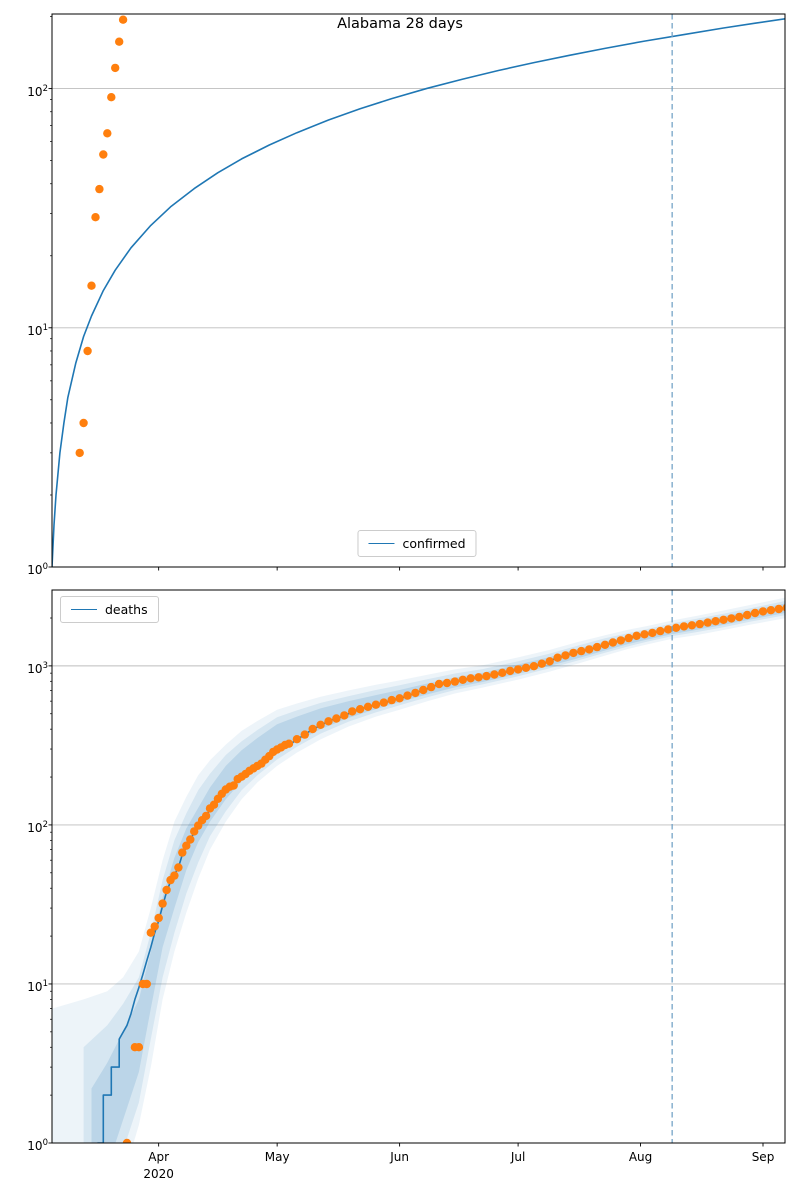  What do you see at coordinates (400, 24) in the screenshot?
I see `chart-title: Alabama 28 days` at bounding box center [400, 24].